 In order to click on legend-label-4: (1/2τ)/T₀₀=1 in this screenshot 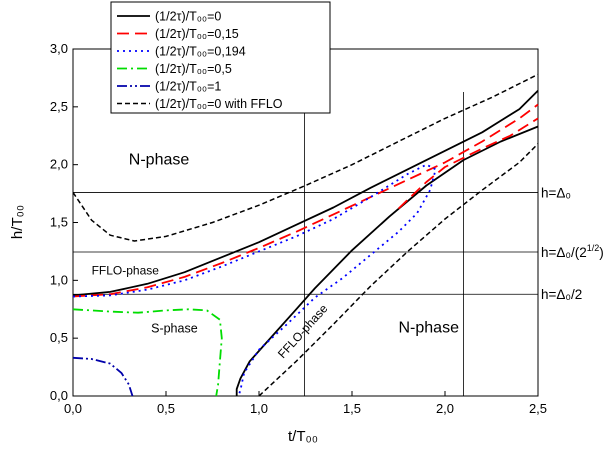, I will do `click(188, 87)`.